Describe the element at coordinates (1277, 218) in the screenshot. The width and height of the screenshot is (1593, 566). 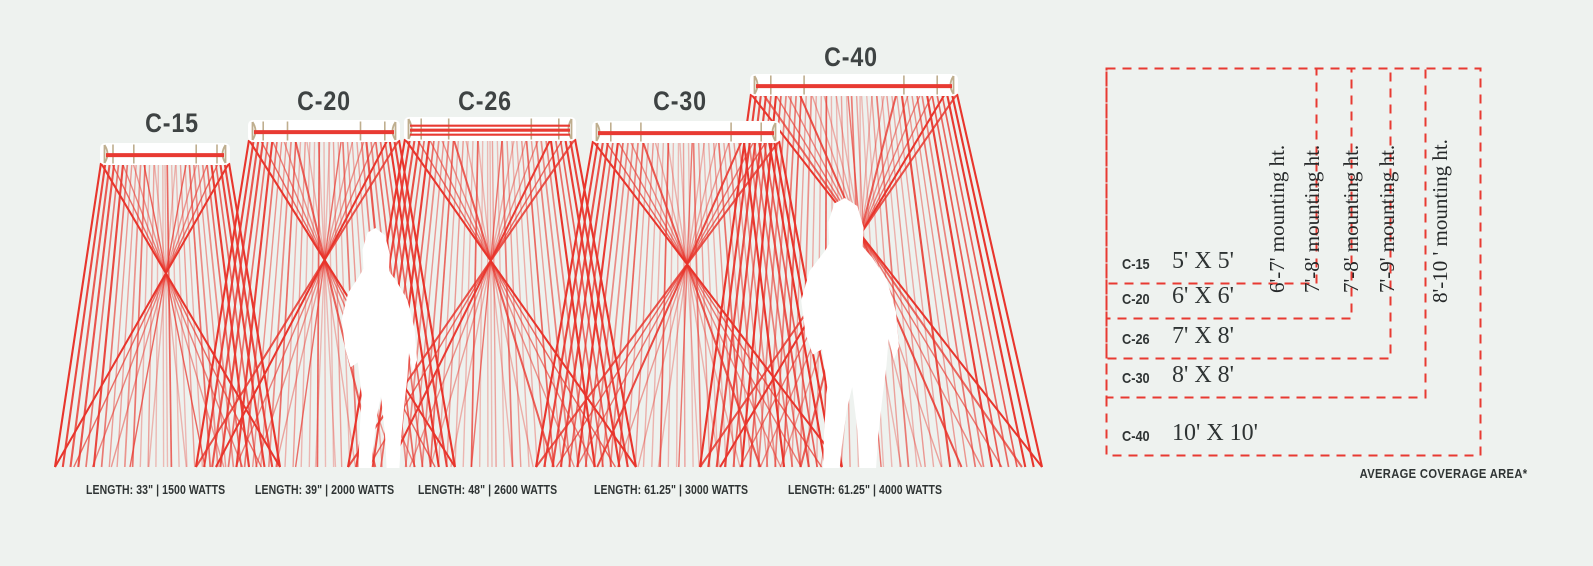
I see `mounting-height-c-15: 6'-7' mounting ht.` at that location.